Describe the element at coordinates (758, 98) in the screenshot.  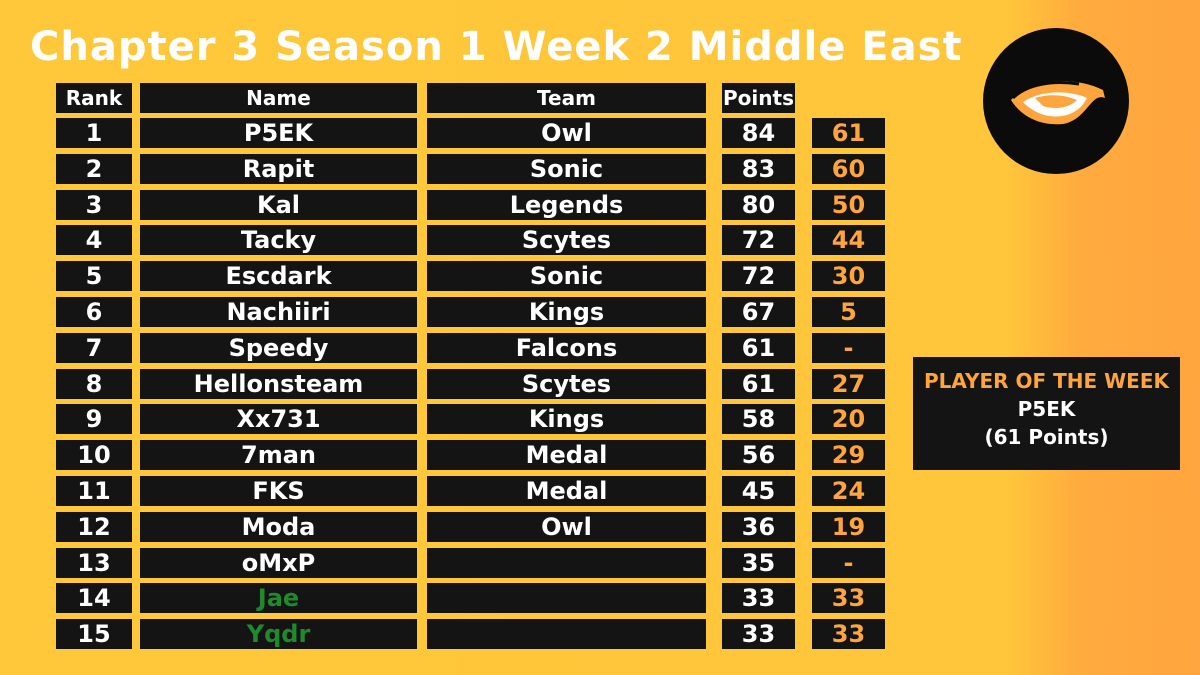
I see `header-points: Points` at that location.